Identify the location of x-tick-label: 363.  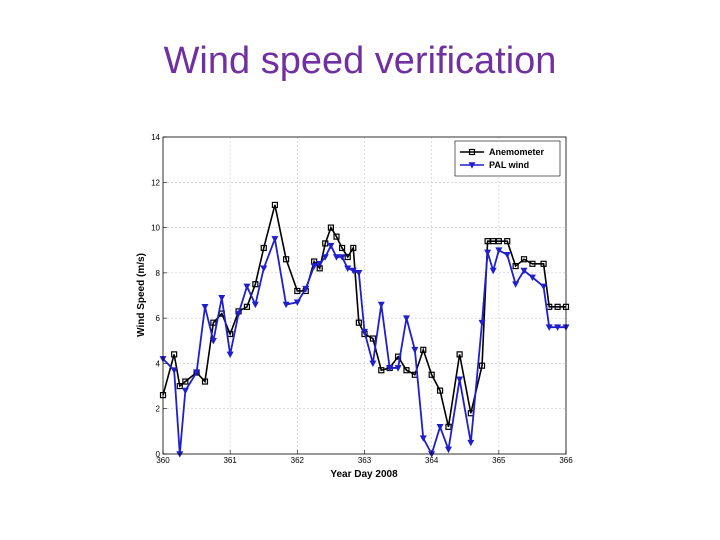
(365, 460).